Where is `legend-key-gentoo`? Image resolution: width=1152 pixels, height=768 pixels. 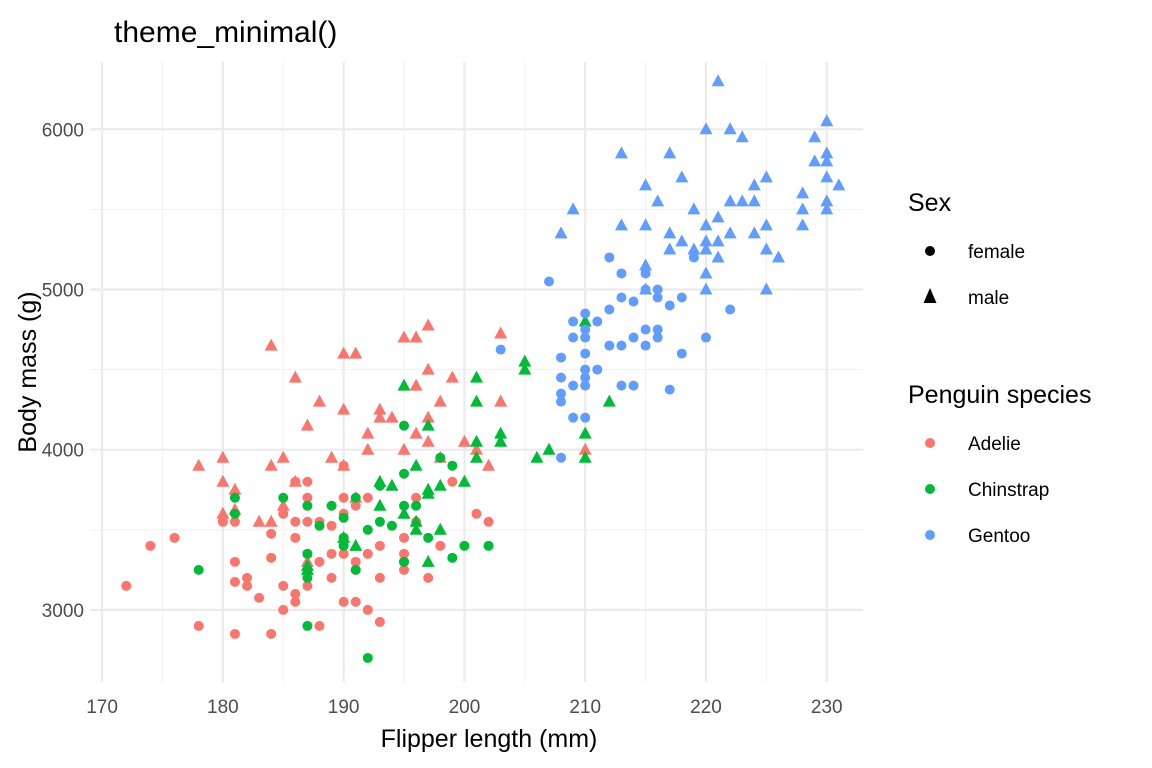
legend-key-gentoo is located at coordinates (930, 535).